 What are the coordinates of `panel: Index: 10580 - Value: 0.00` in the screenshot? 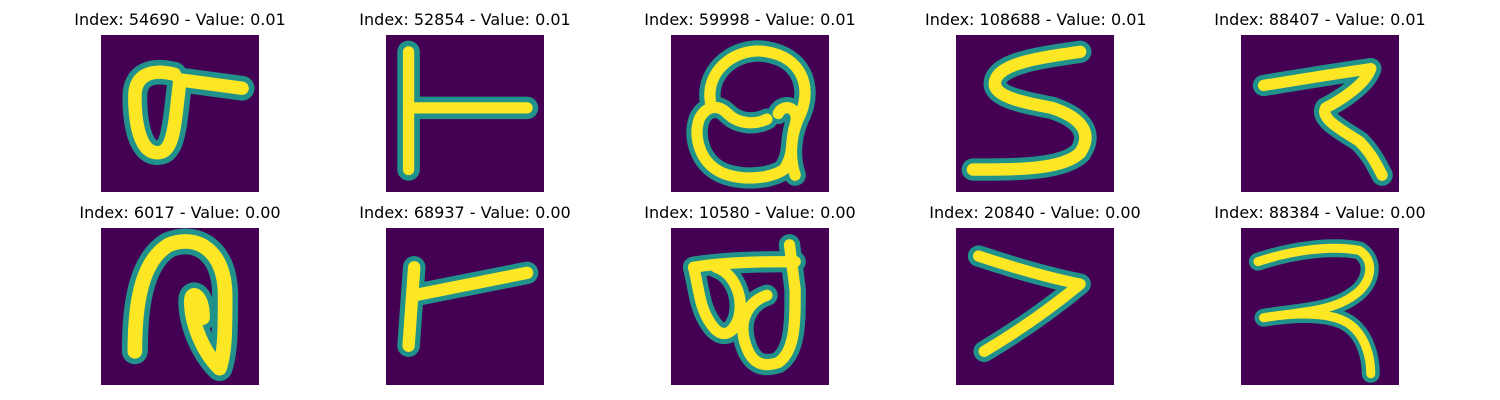 It's located at (750, 293).